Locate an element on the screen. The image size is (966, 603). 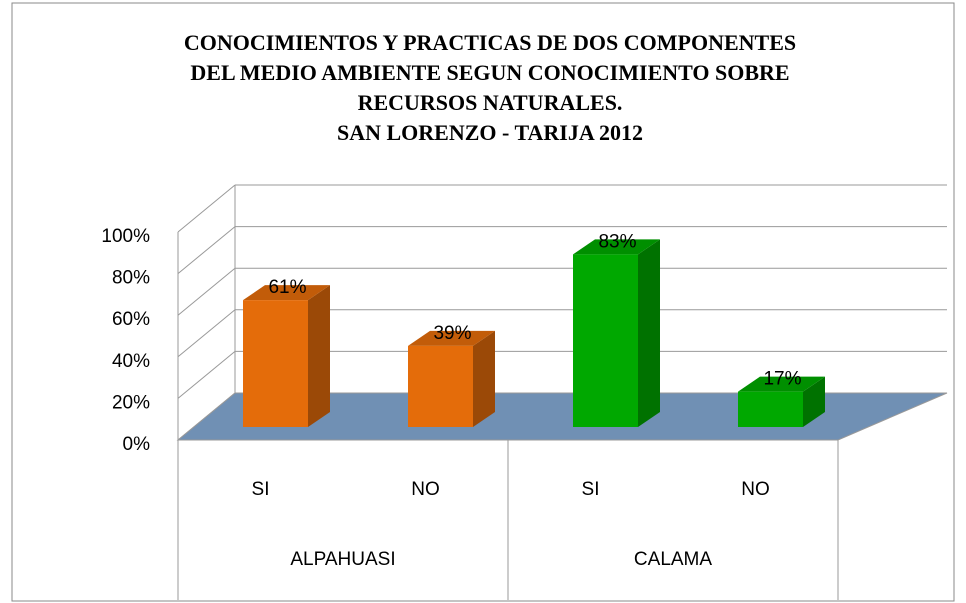
chart-title: RECURSOS NATURALES. is located at coordinates (490, 102).